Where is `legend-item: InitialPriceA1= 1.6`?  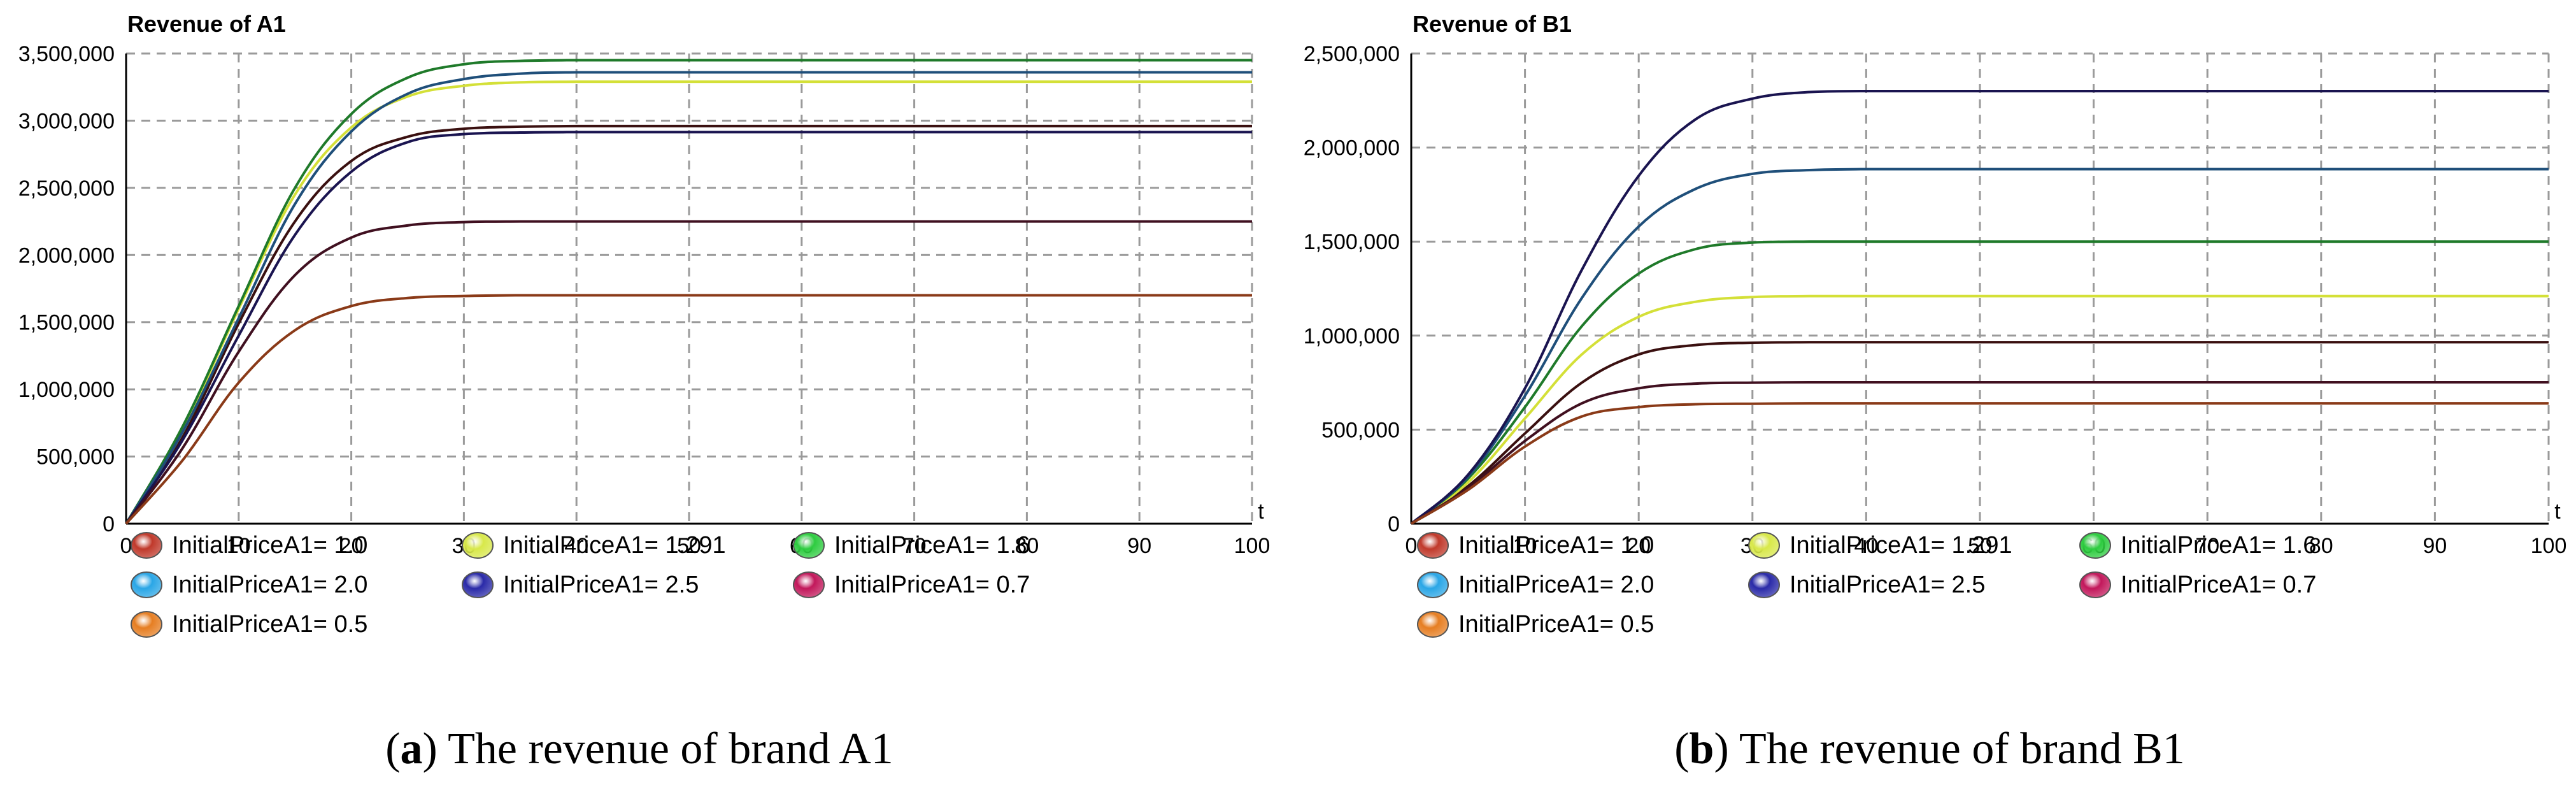
legend-item: InitialPriceA1= 1.6 is located at coordinates (2197, 545).